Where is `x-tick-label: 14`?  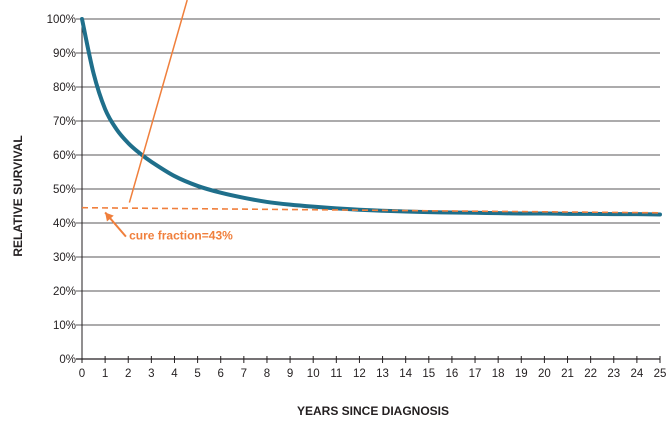 x-tick-label: 14 is located at coordinates (405, 374).